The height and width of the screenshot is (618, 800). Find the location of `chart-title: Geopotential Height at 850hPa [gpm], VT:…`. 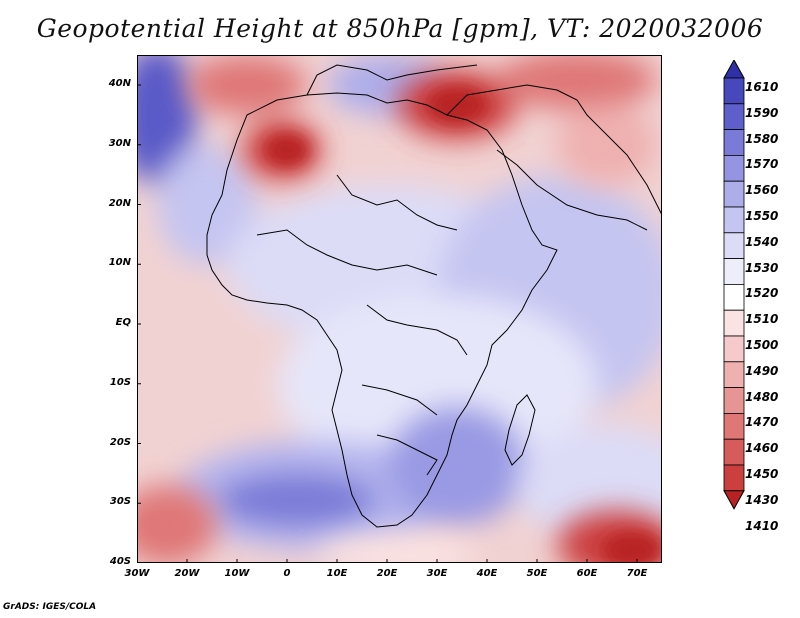

chart-title: Geopotential Height at 850hPa [gpm], VT:… is located at coordinates (400, 28).